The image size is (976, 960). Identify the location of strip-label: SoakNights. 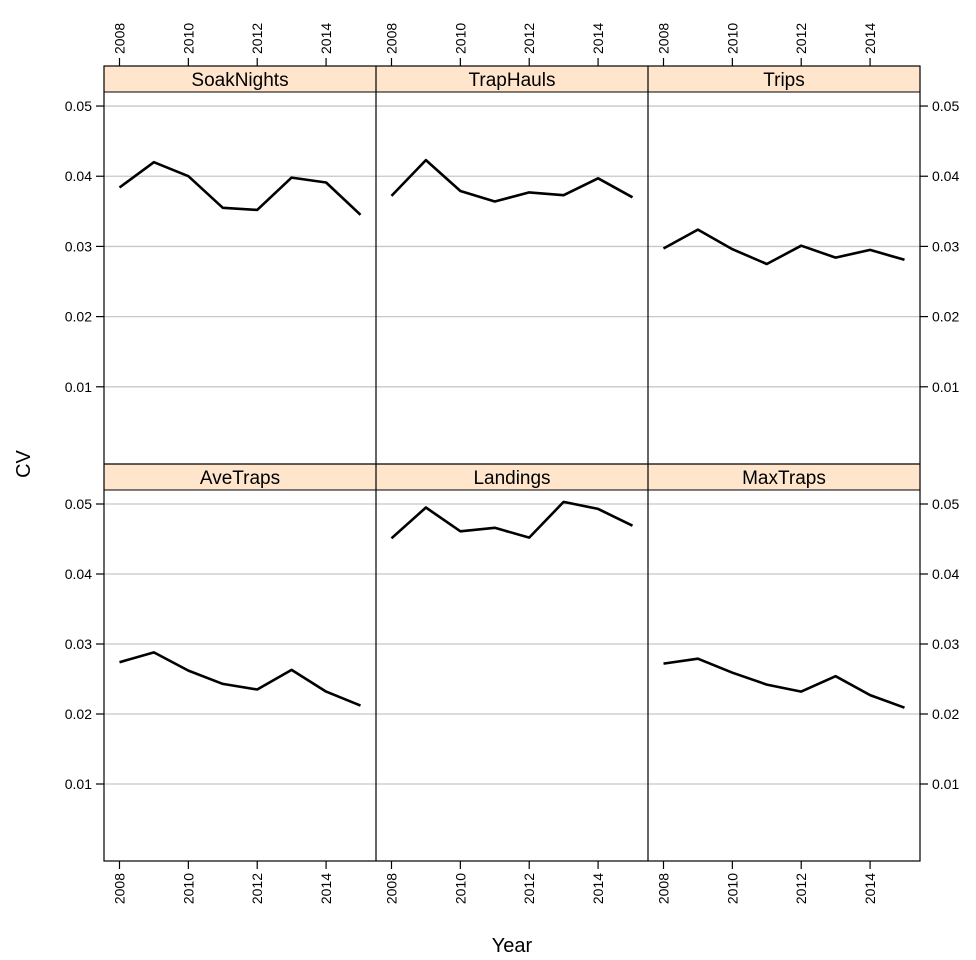
(239, 80).